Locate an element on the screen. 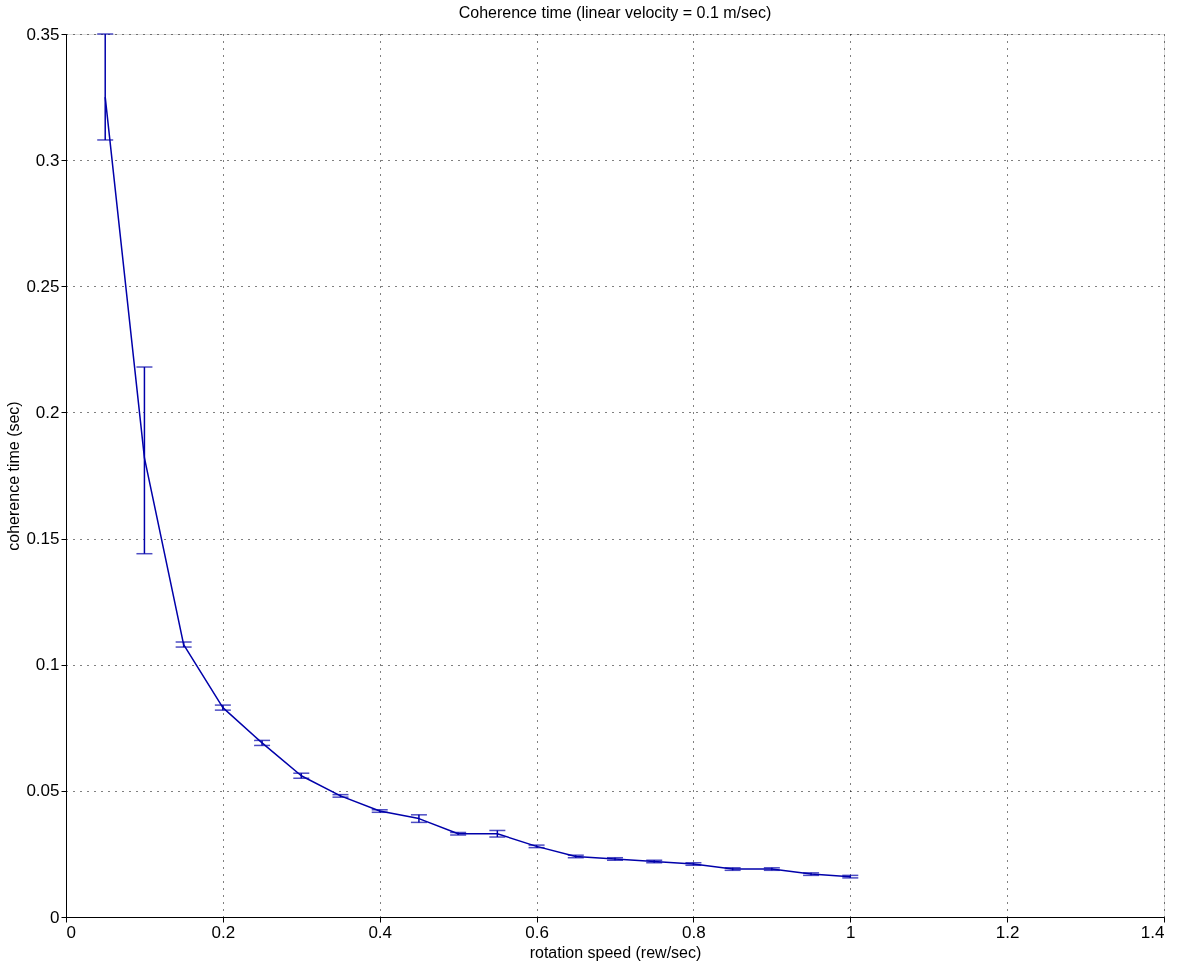  x-axis-title: rotation speed (rew/sec) is located at coordinates (615, 952).